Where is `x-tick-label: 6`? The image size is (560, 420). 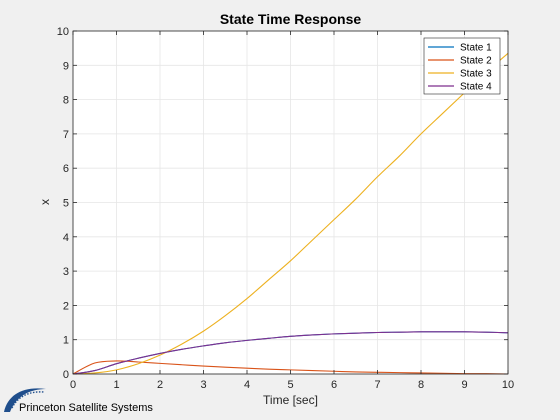
x-tick-label: 6 is located at coordinates (334, 385).